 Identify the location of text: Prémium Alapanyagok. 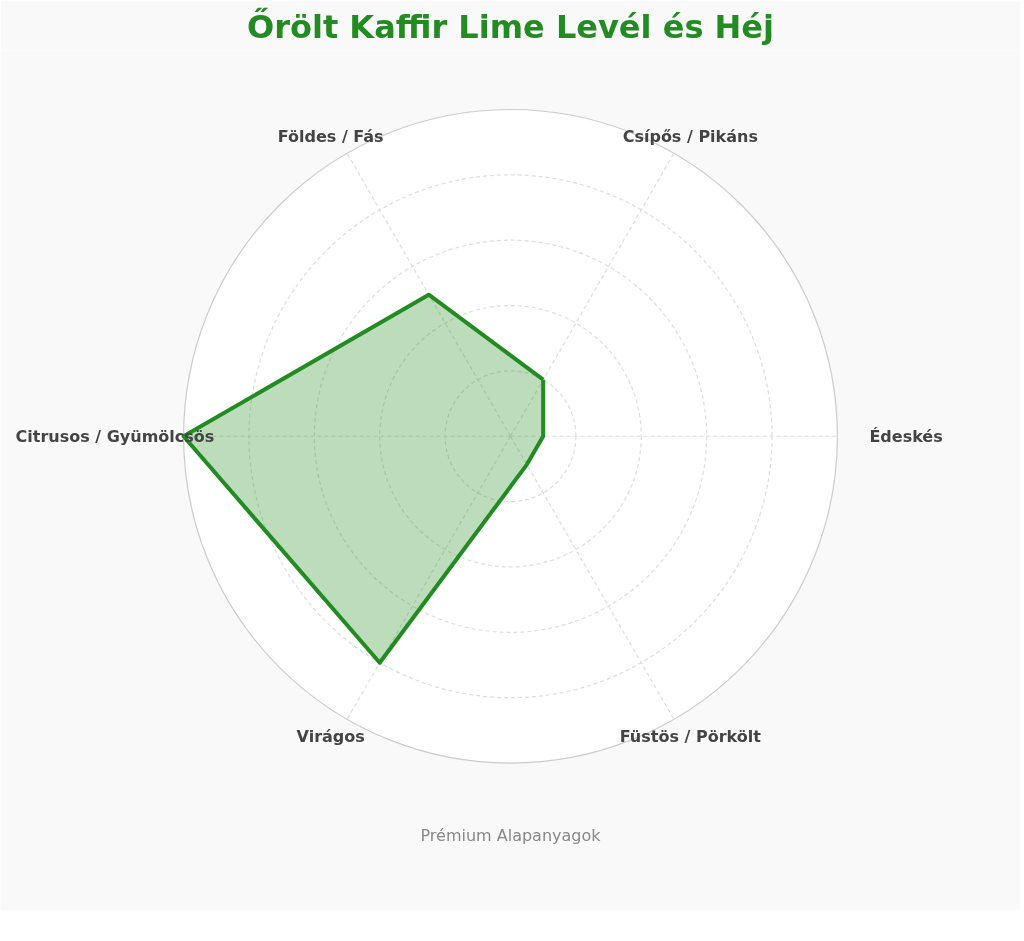
(511, 835).